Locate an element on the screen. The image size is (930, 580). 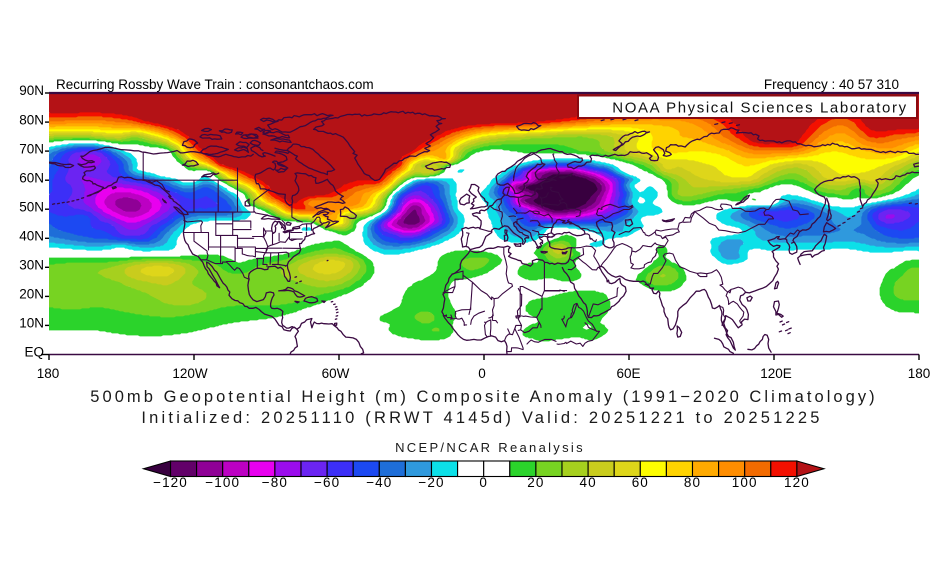
svg-text: 40 is located at coordinates (587, 482).